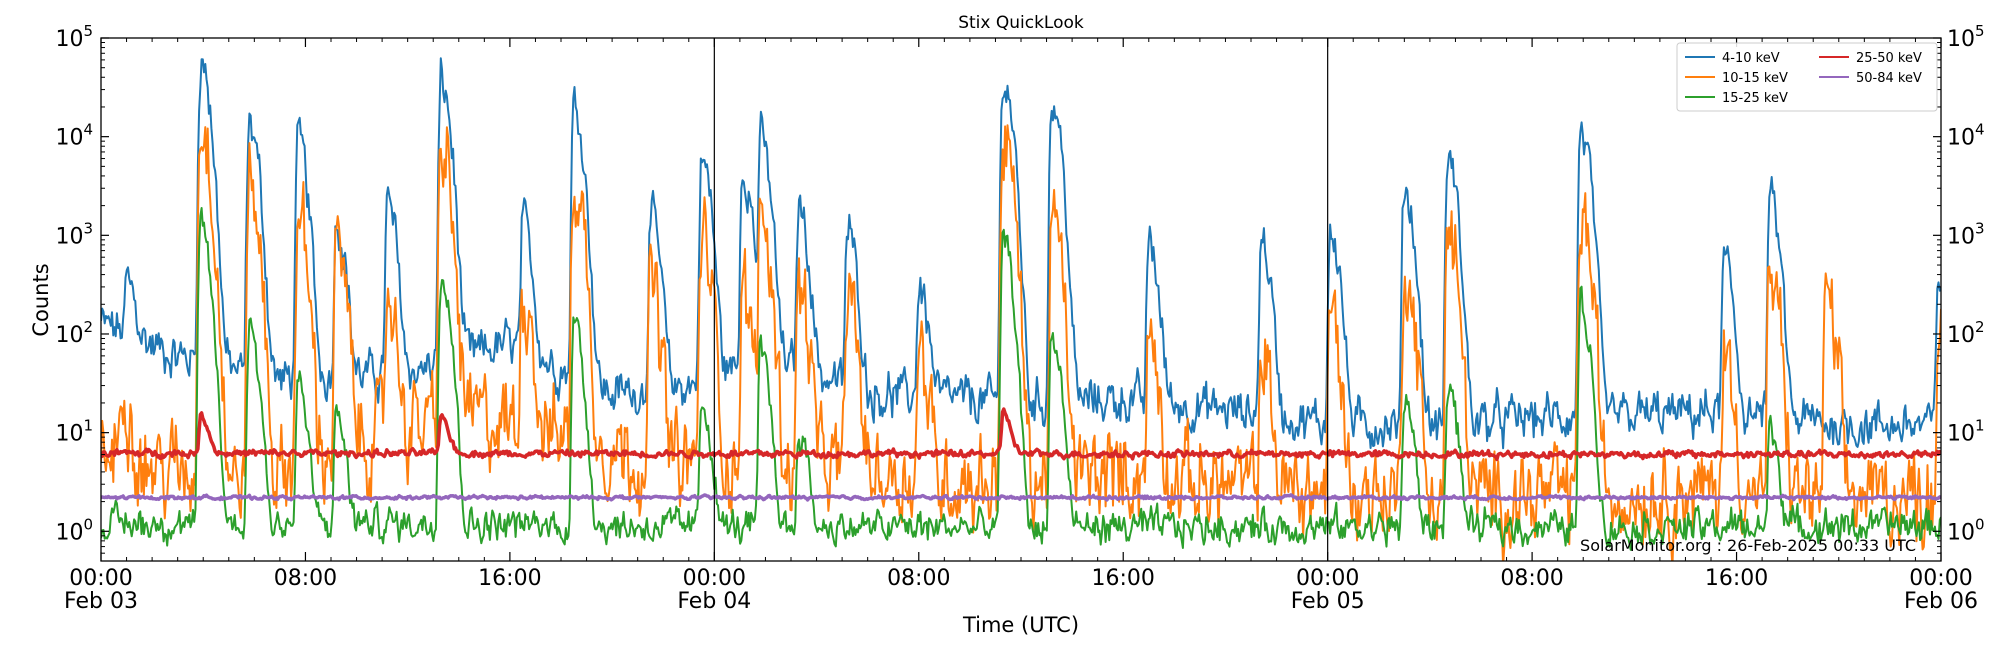 This screenshot has height=650, width=2000. What do you see at coordinates (1966, 37) in the screenshot?
I see `y-tick-label-right: 10⁵` at bounding box center [1966, 37].